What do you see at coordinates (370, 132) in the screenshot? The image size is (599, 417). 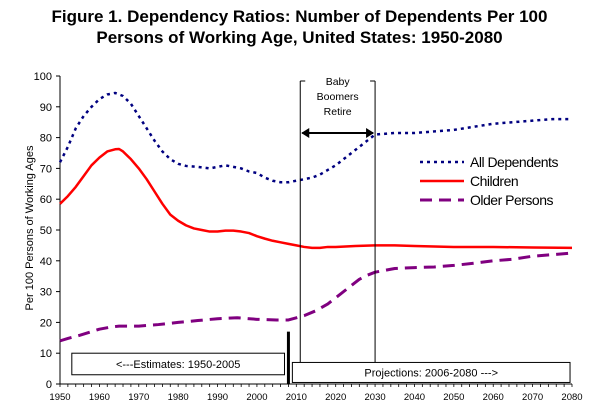 I see `boomers-arrow-right-head` at bounding box center [370, 132].